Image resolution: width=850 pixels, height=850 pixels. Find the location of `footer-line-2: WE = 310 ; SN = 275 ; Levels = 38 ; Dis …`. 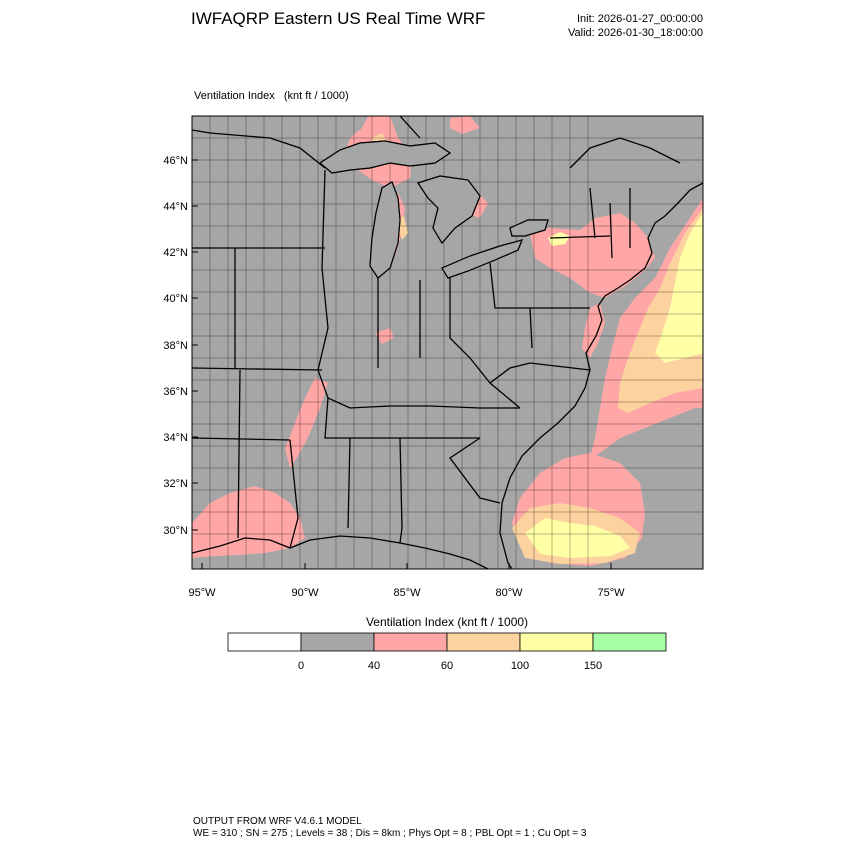

footer-line-2: WE = 310 ; SN = 275 ; Levels = 38 ; Dis … is located at coordinates (390, 833).